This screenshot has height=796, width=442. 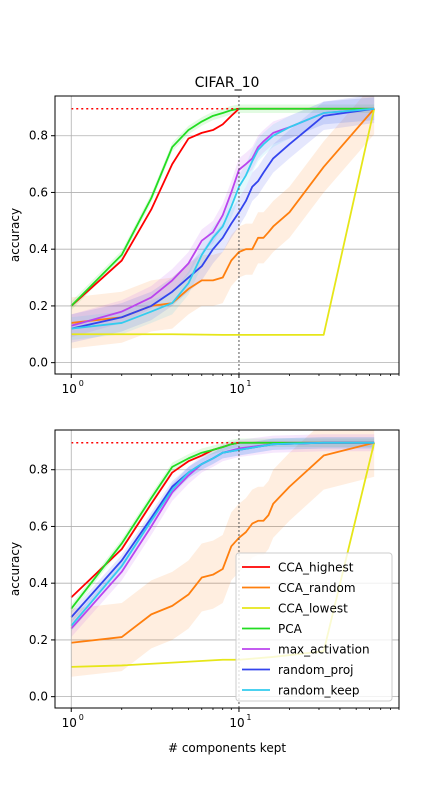 What do you see at coordinates (318, 691) in the screenshot?
I see `legend-label: random_keep` at bounding box center [318, 691].